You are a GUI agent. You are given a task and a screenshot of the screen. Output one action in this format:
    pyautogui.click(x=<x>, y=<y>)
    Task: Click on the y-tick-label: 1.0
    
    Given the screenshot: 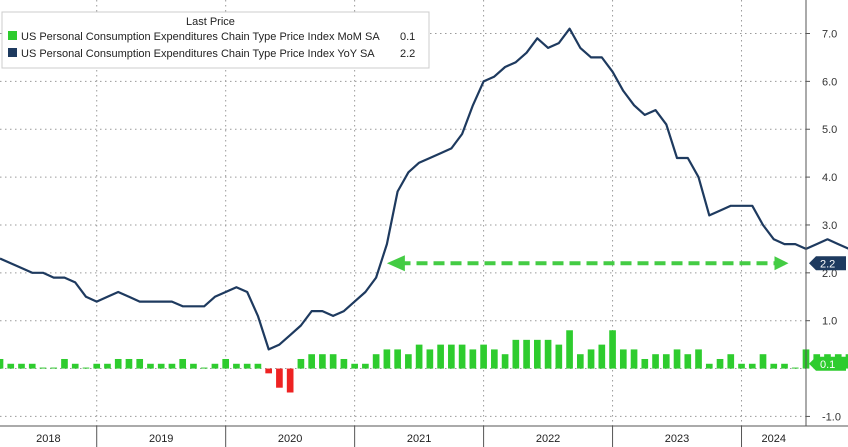 What is the action you would take?
    pyautogui.click(x=829, y=322)
    